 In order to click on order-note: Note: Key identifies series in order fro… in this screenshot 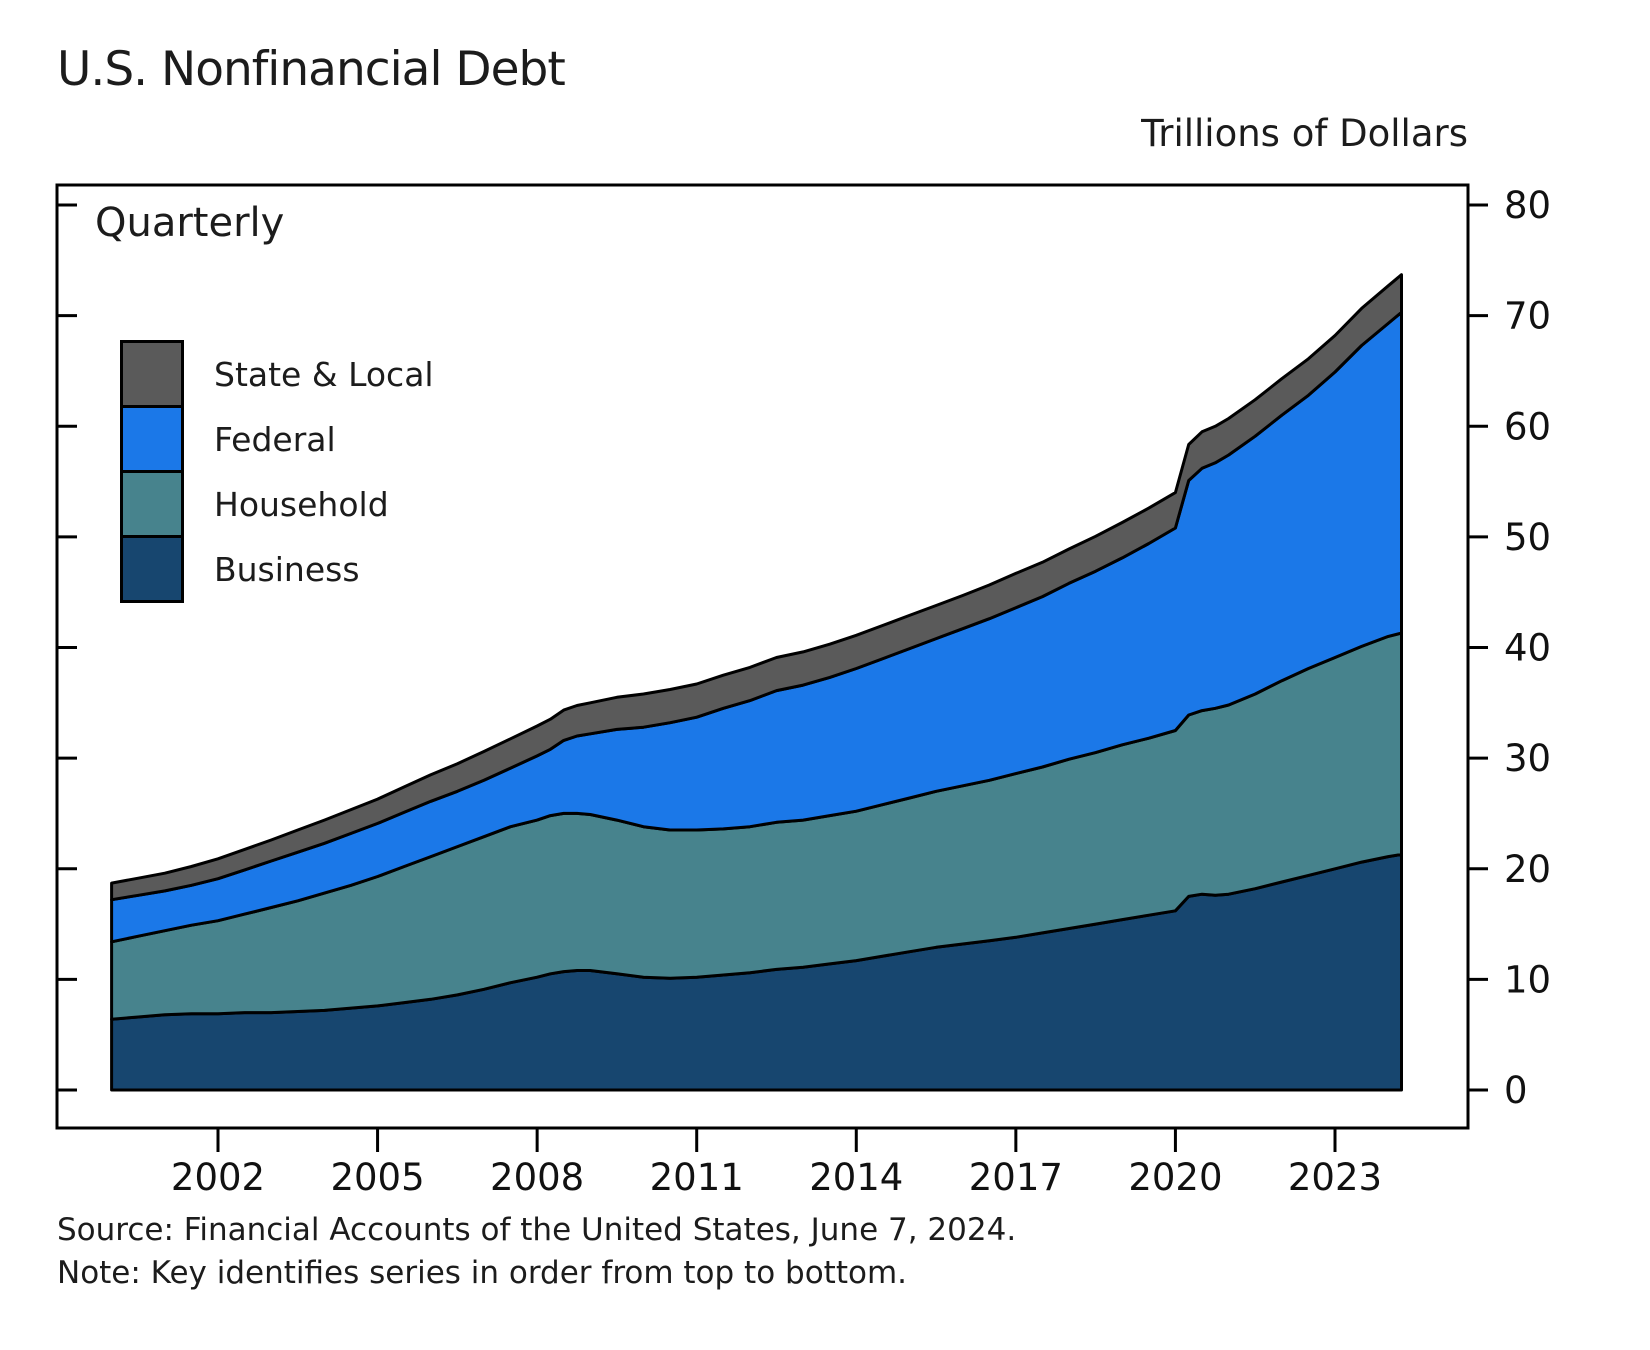, I will do `click(482, 1273)`.